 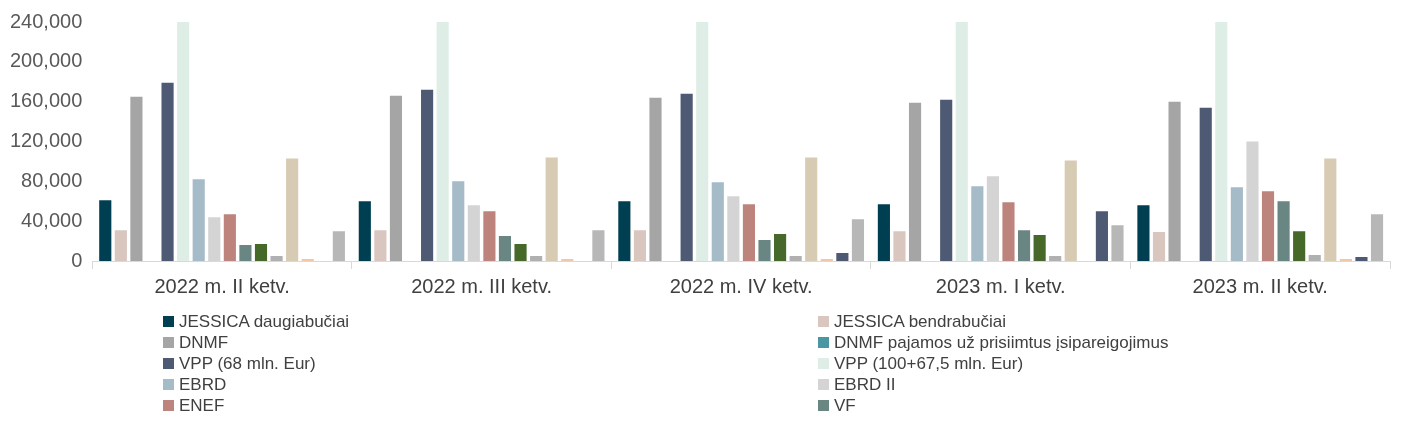 What do you see at coordinates (46, 140) in the screenshot?
I see `y-tick-label: 120,000` at bounding box center [46, 140].